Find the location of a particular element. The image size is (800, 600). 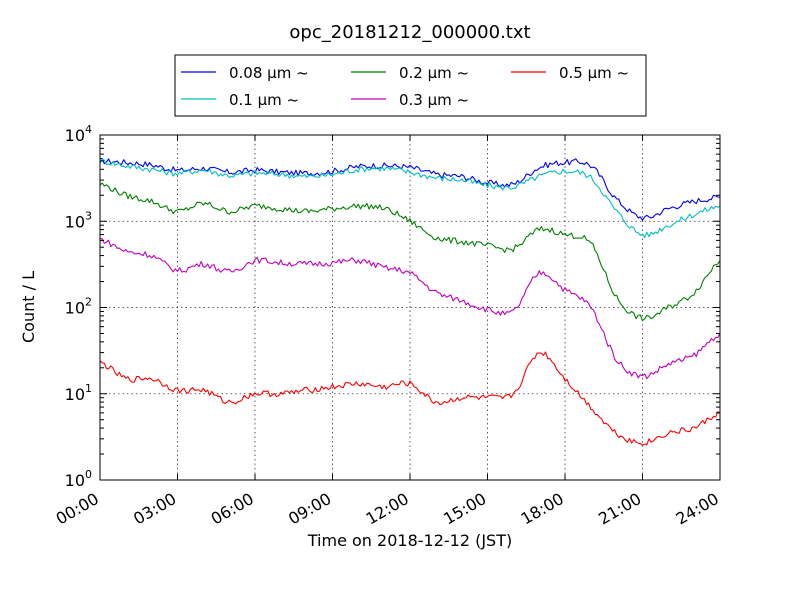

legend-box is located at coordinates (410, 85).